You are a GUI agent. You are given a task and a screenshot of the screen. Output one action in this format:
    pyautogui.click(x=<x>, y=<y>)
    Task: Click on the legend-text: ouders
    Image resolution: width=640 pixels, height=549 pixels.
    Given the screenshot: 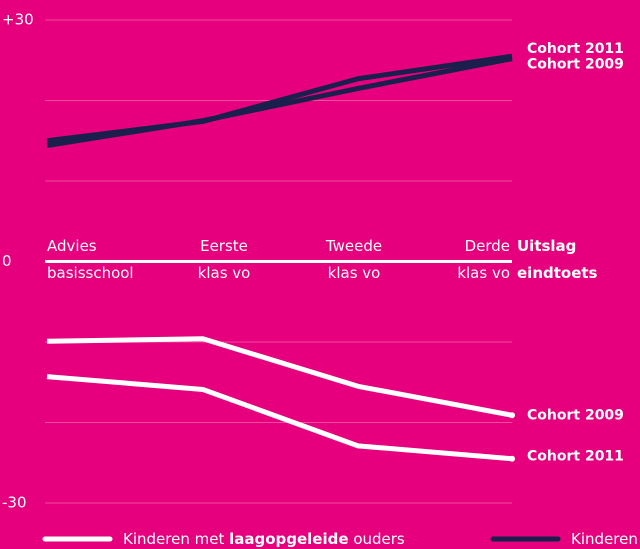 What is the action you would take?
    pyautogui.click(x=377, y=539)
    